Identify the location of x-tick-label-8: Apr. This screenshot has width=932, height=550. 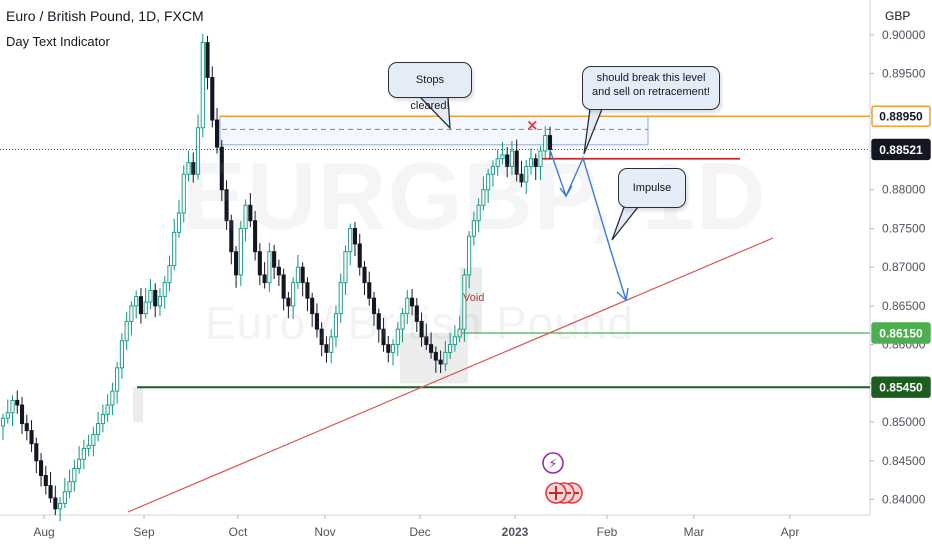
(790, 532).